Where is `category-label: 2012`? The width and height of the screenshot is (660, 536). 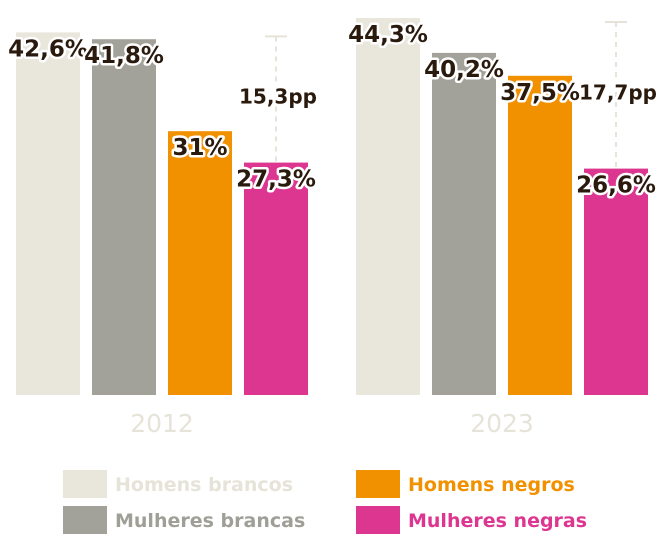
category-label: 2012 is located at coordinates (162, 423).